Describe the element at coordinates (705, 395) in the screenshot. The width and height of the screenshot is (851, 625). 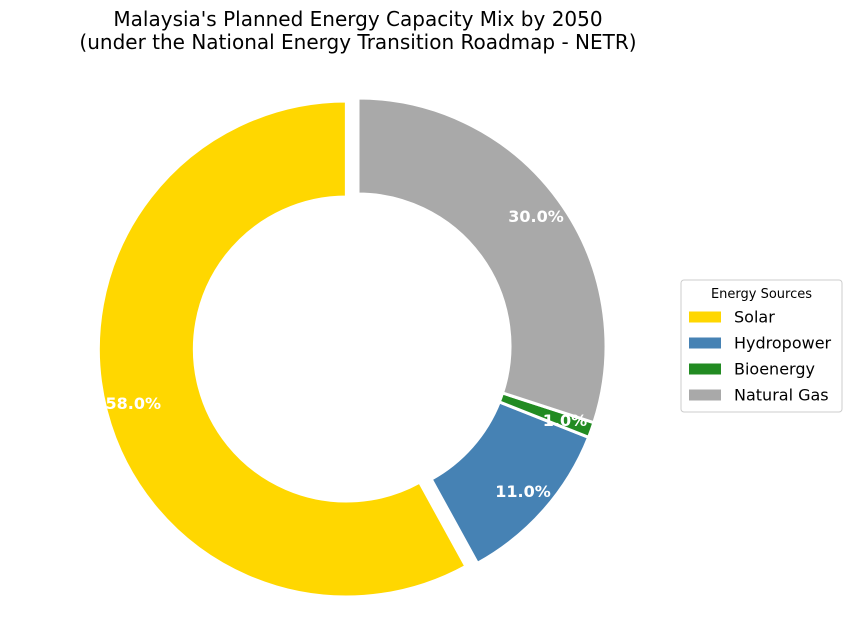
I see `legend-swatch-natural-gas` at that location.